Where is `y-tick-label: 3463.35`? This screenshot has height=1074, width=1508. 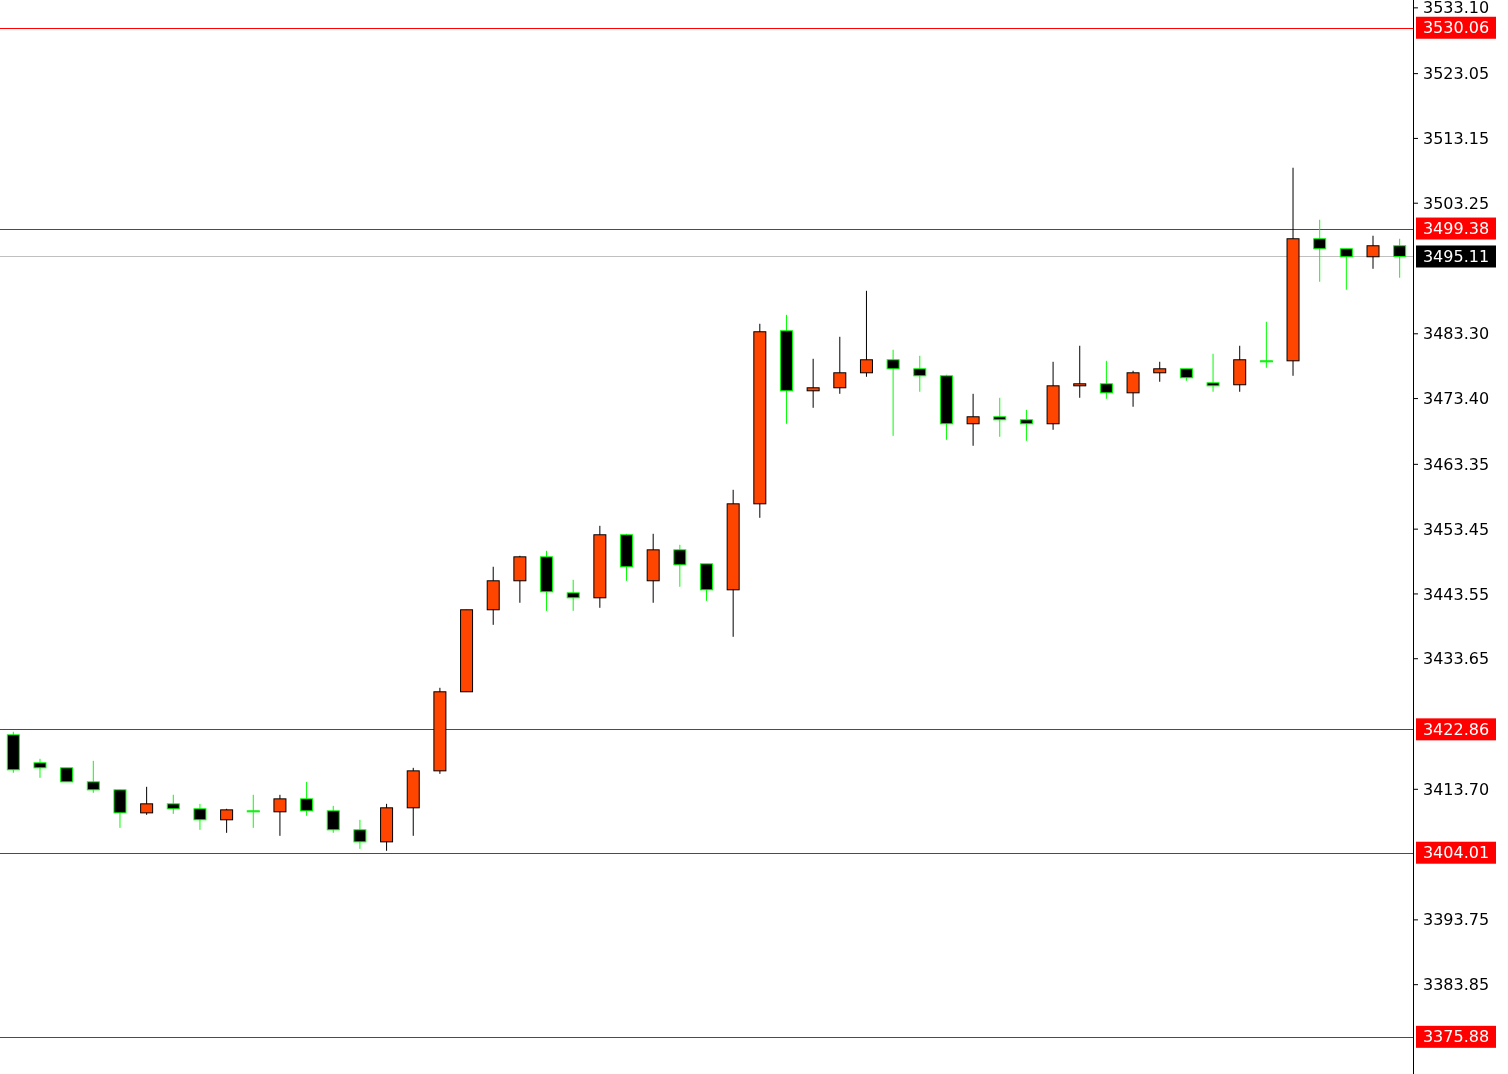
y-tick-label: 3463.35 is located at coordinates (1456, 464).